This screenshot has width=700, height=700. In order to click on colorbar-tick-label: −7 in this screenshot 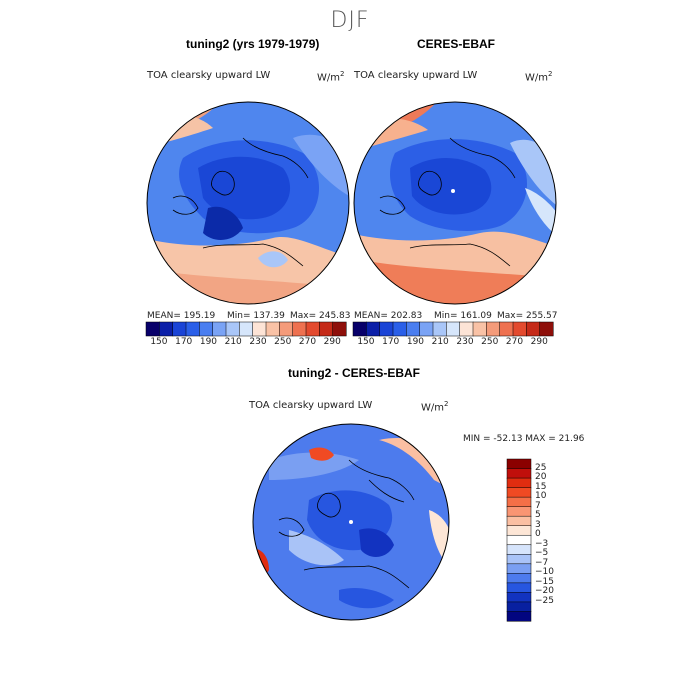, I will do `click(542, 562)`.